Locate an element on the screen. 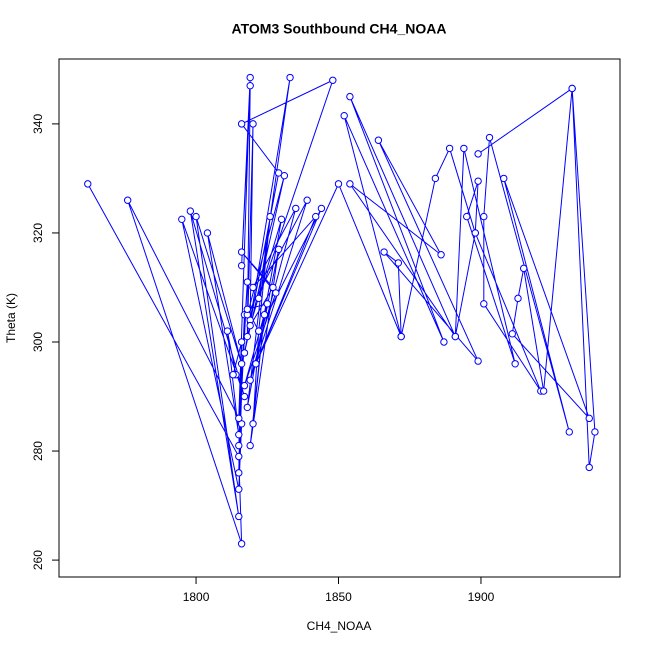  y-tick-label: 320 is located at coordinates (38, 233).